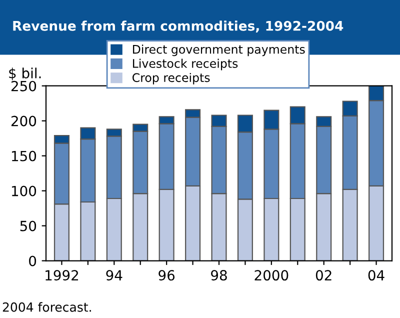 The width and height of the screenshot is (400, 318). What do you see at coordinates (114, 275) in the screenshot?
I see `x-tick-label: 94` at bounding box center [114, 275].